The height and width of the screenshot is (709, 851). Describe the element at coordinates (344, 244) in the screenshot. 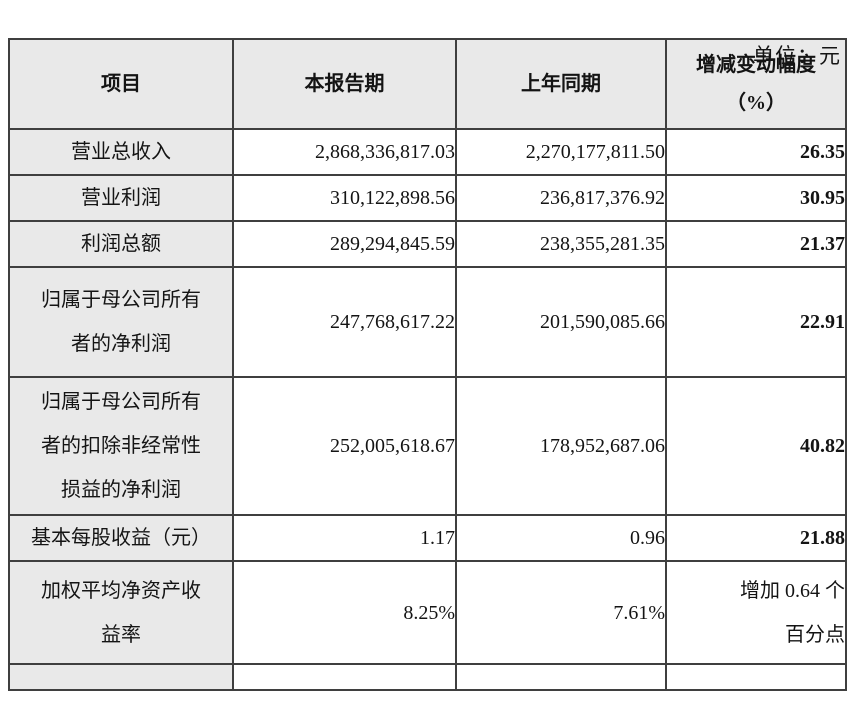

I see `cell-current: 289,294,845.59` at that location.